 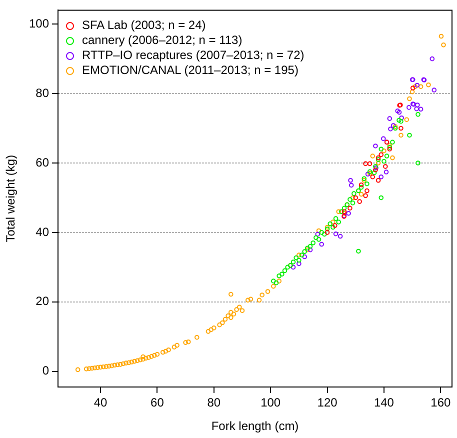 I want to click on x-tick-label: 100, so click(x=270, y=403).